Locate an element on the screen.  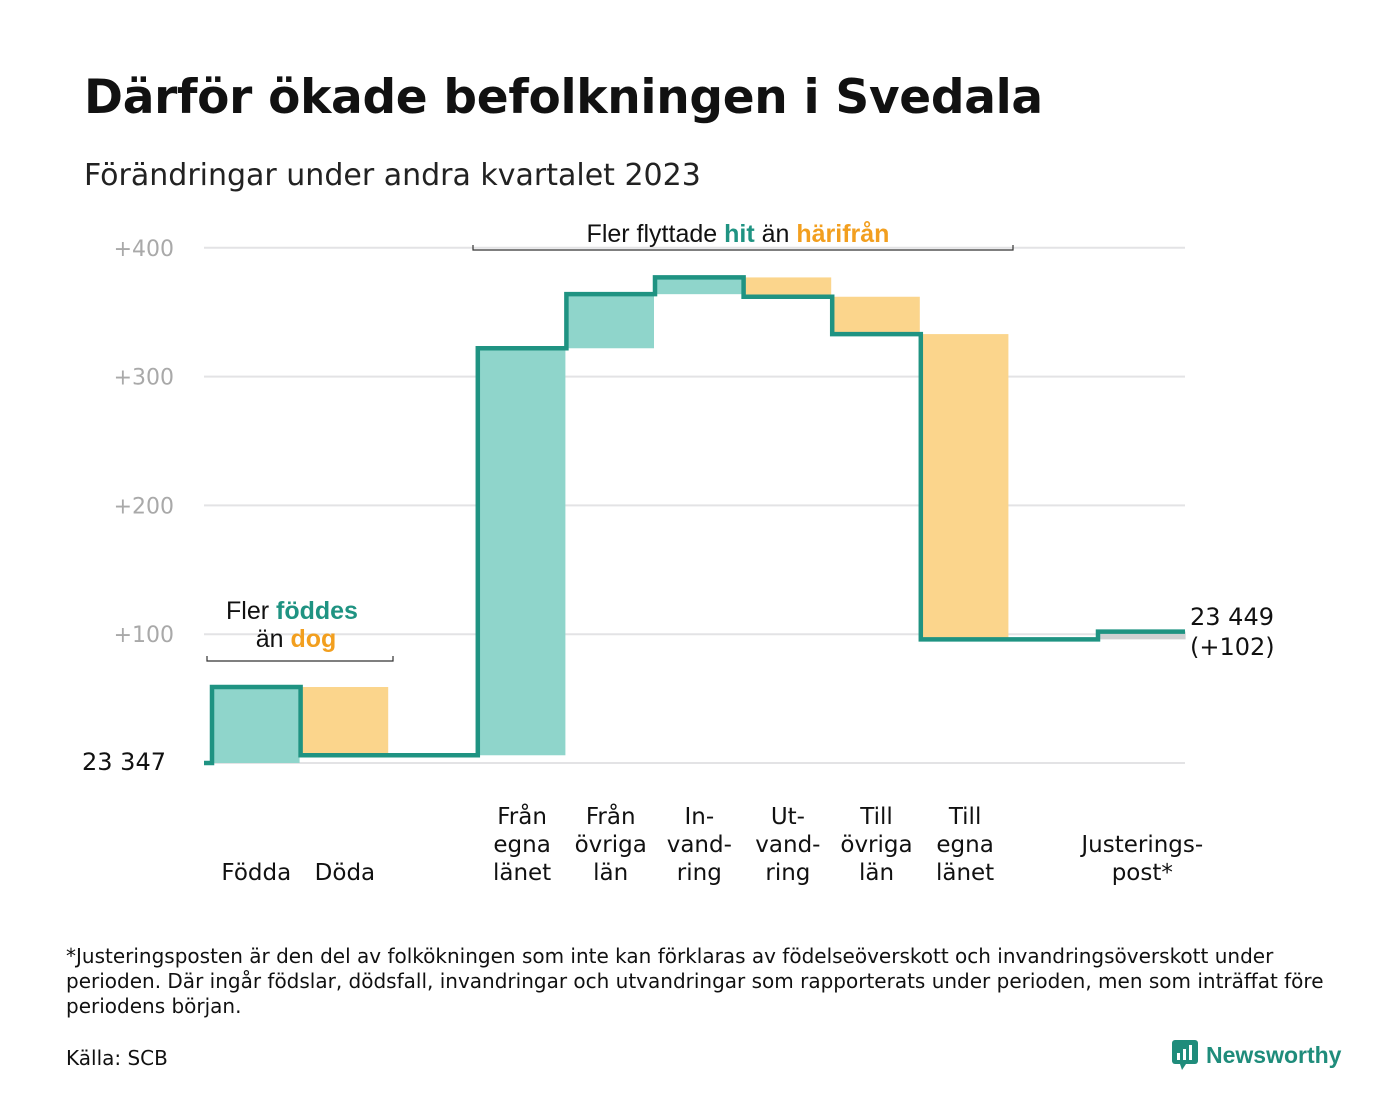
brand-name: Newsworthy is located at coordinates (1274, 1054).